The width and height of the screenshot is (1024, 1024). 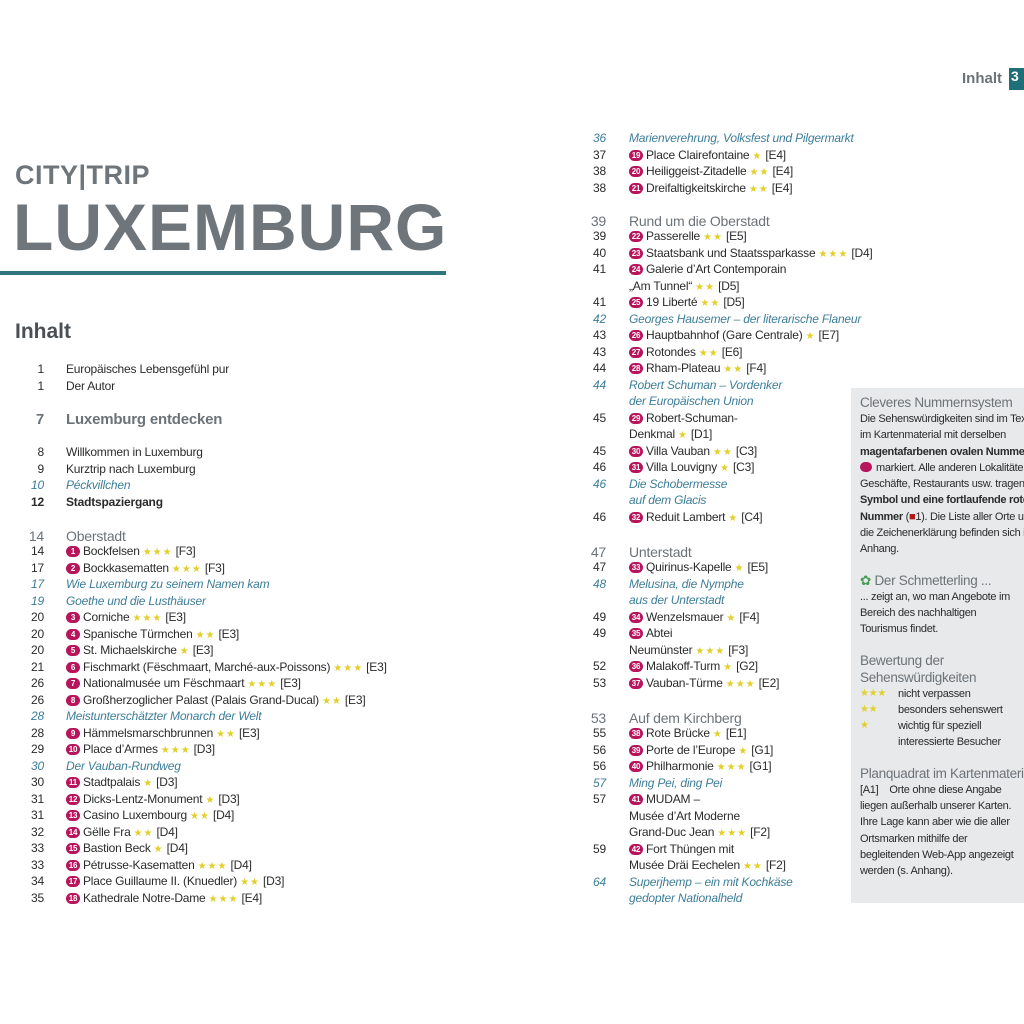 I want to click on page-number: 49, so click(x=599, y=633).